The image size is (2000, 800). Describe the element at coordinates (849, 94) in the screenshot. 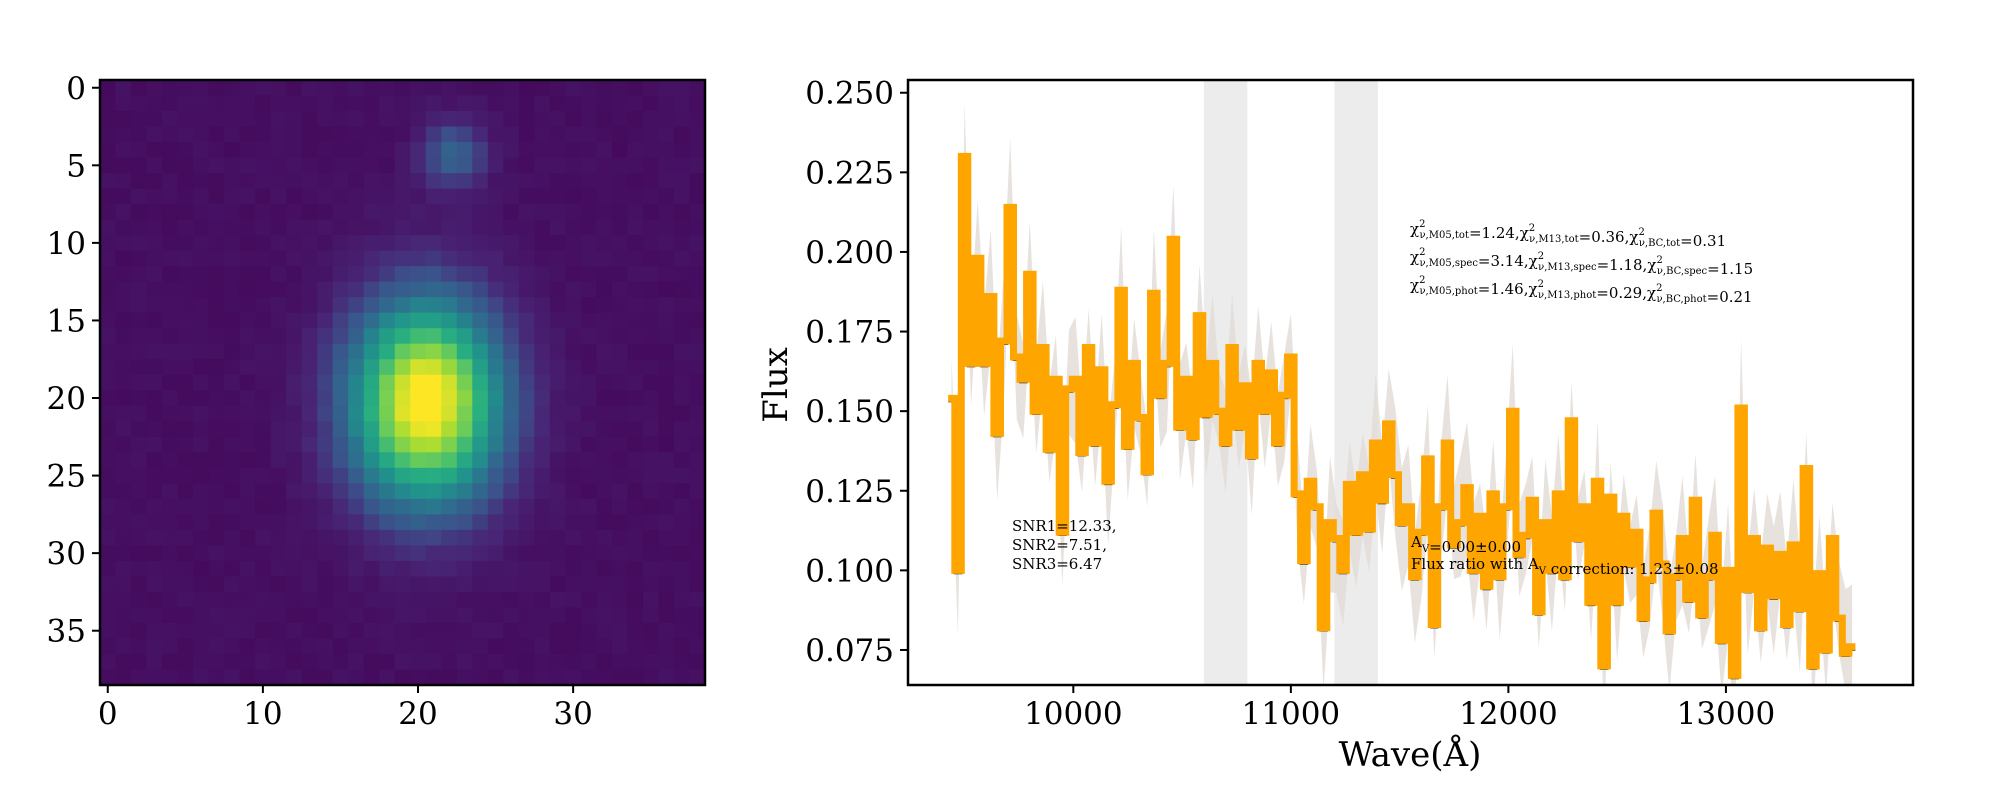

I see `y-tick-label: 0.250` at that location.